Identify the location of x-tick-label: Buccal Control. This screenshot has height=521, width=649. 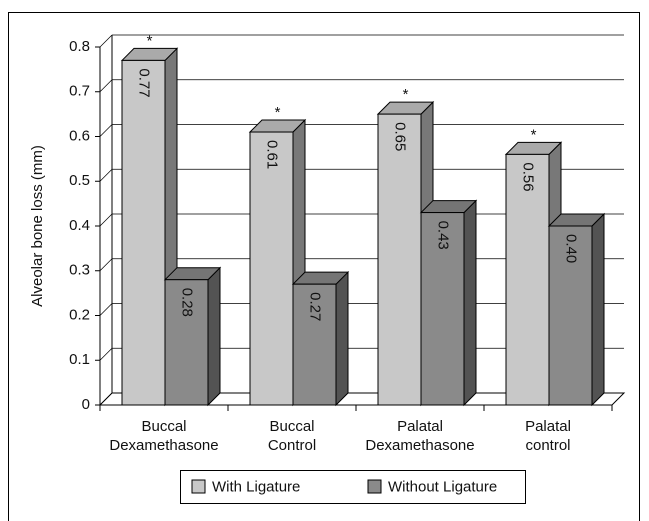
(292, 436).